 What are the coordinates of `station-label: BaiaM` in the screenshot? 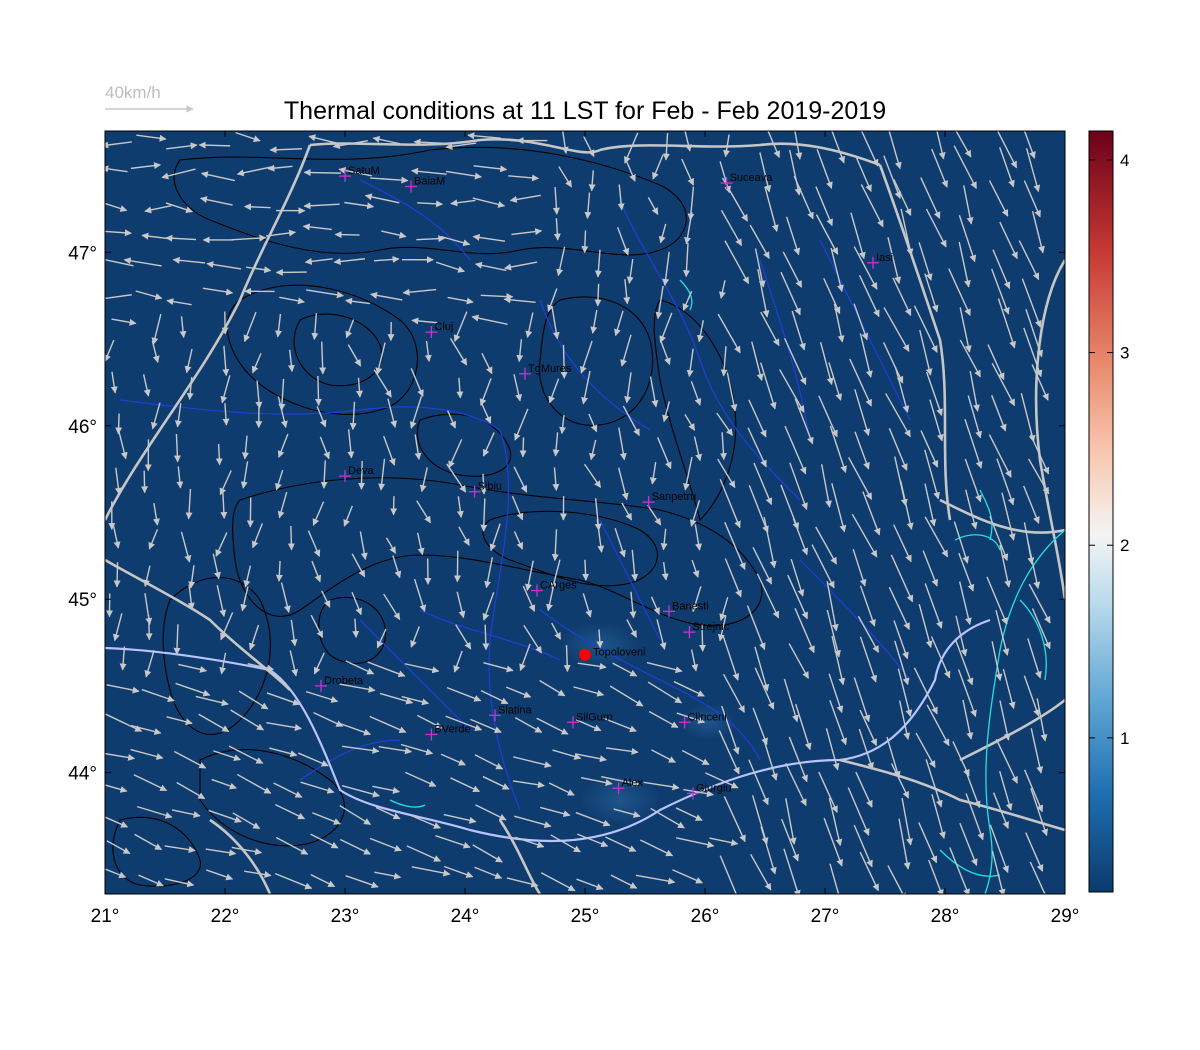 It's located at (429, 181).